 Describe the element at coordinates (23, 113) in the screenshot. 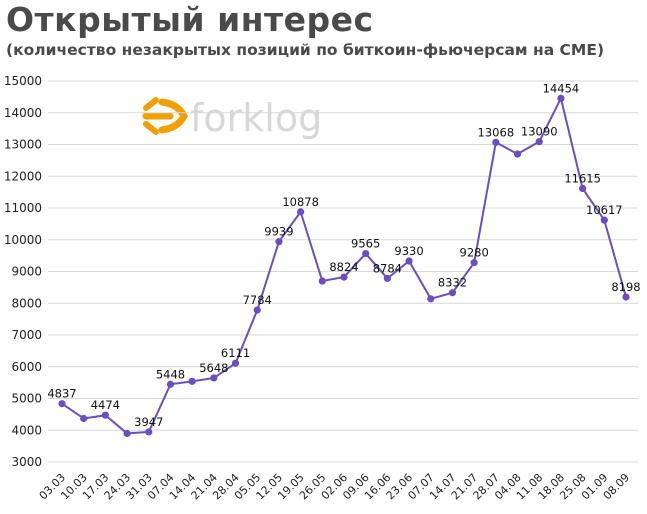

I see `y-tick-label: 14000` at that location.